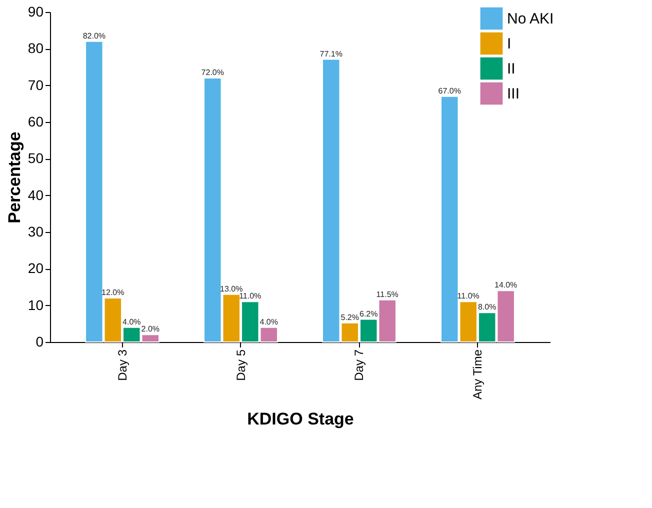 Image resolution: width=652 pixels, height=508 pixels. I want to click on x-axis-title: KDIGO Stage, so click(300, 419).